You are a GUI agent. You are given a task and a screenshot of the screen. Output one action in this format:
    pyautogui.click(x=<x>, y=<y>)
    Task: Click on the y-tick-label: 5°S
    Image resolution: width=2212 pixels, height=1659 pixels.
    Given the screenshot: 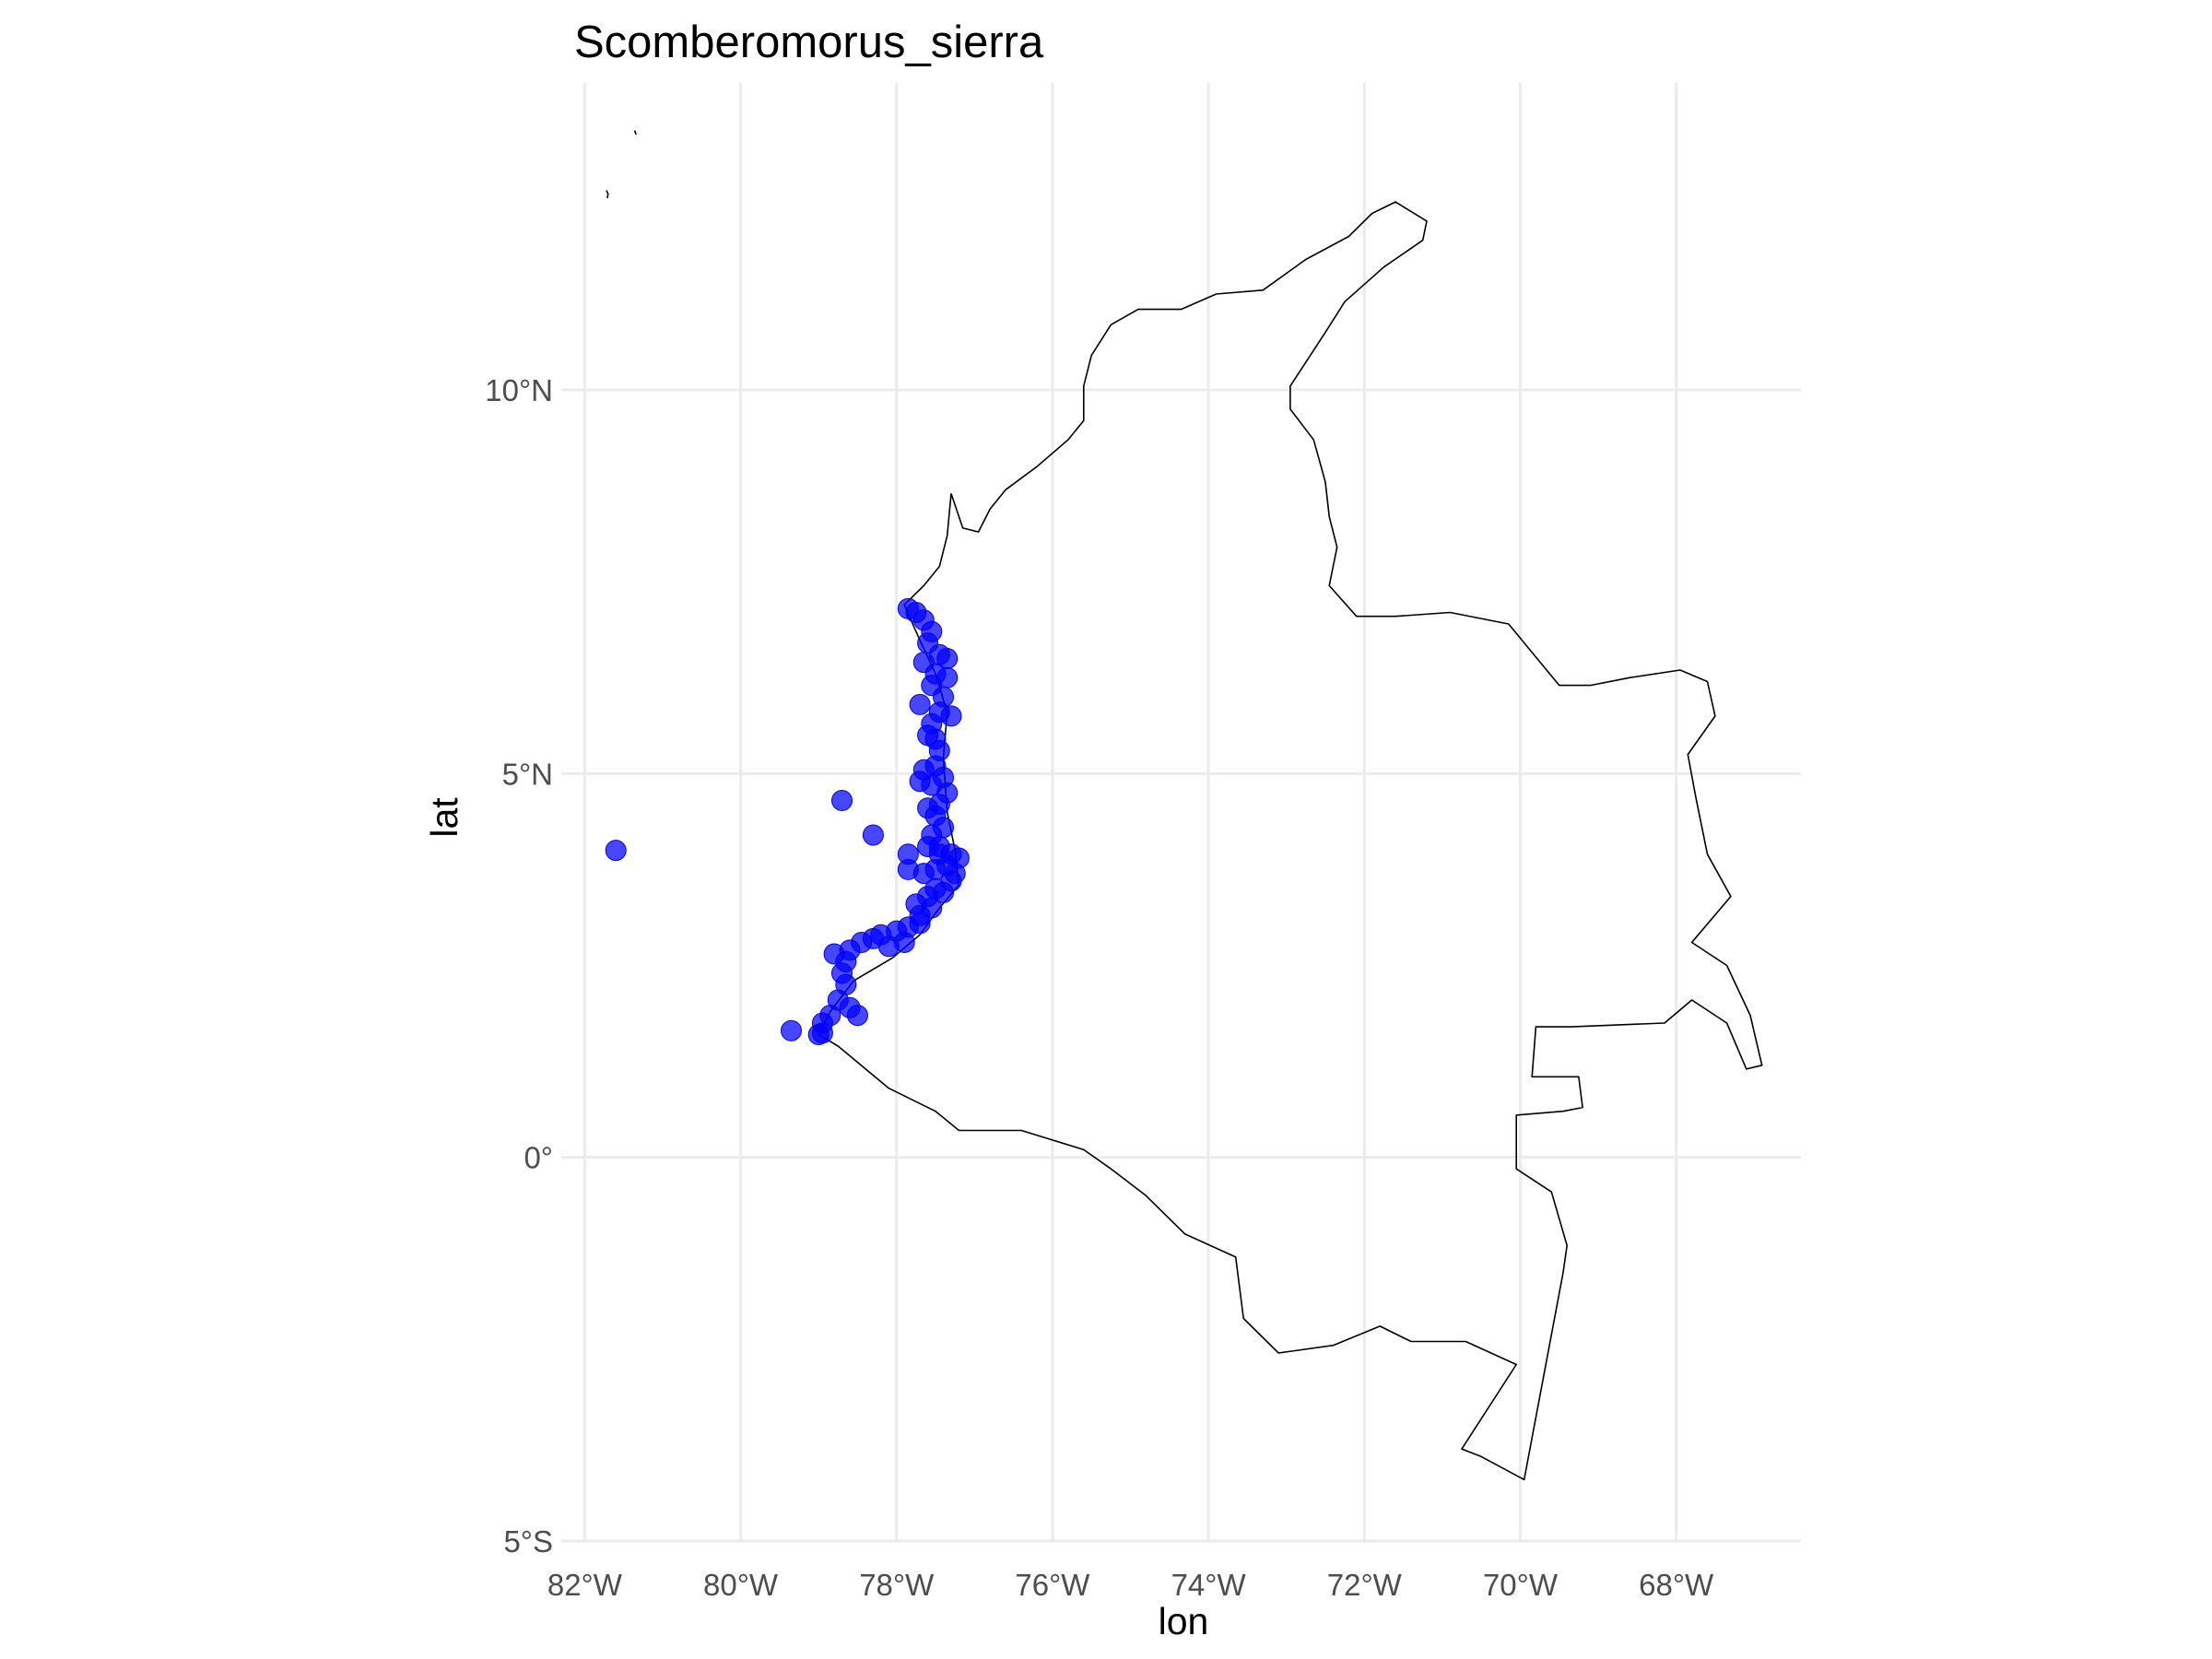 What is the action you would take?
    pyautogui.click(x=528, y=1541)
    